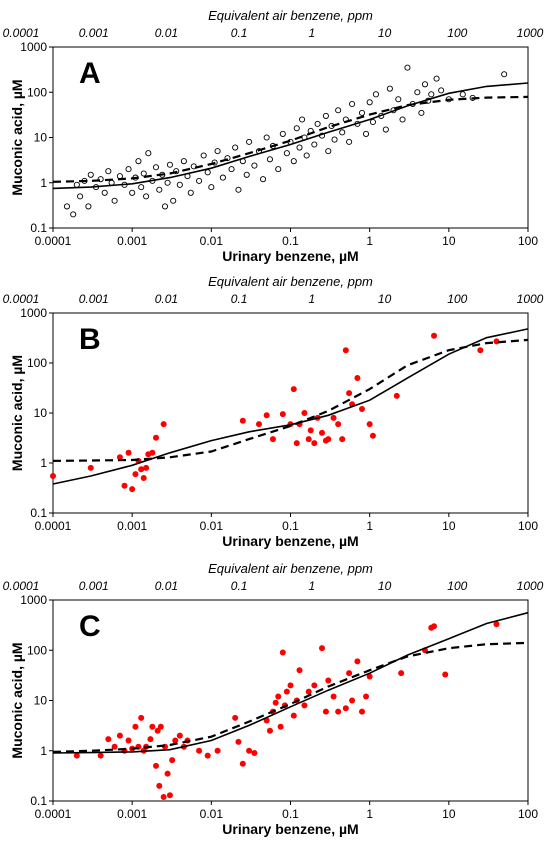 Image resolution: width=550 pixels, height=856 pixels. What do you see at coordinates (53, 241) in the screenshot?
I see `x-tick-label: 0.0001` at bounding box center [53, 241].